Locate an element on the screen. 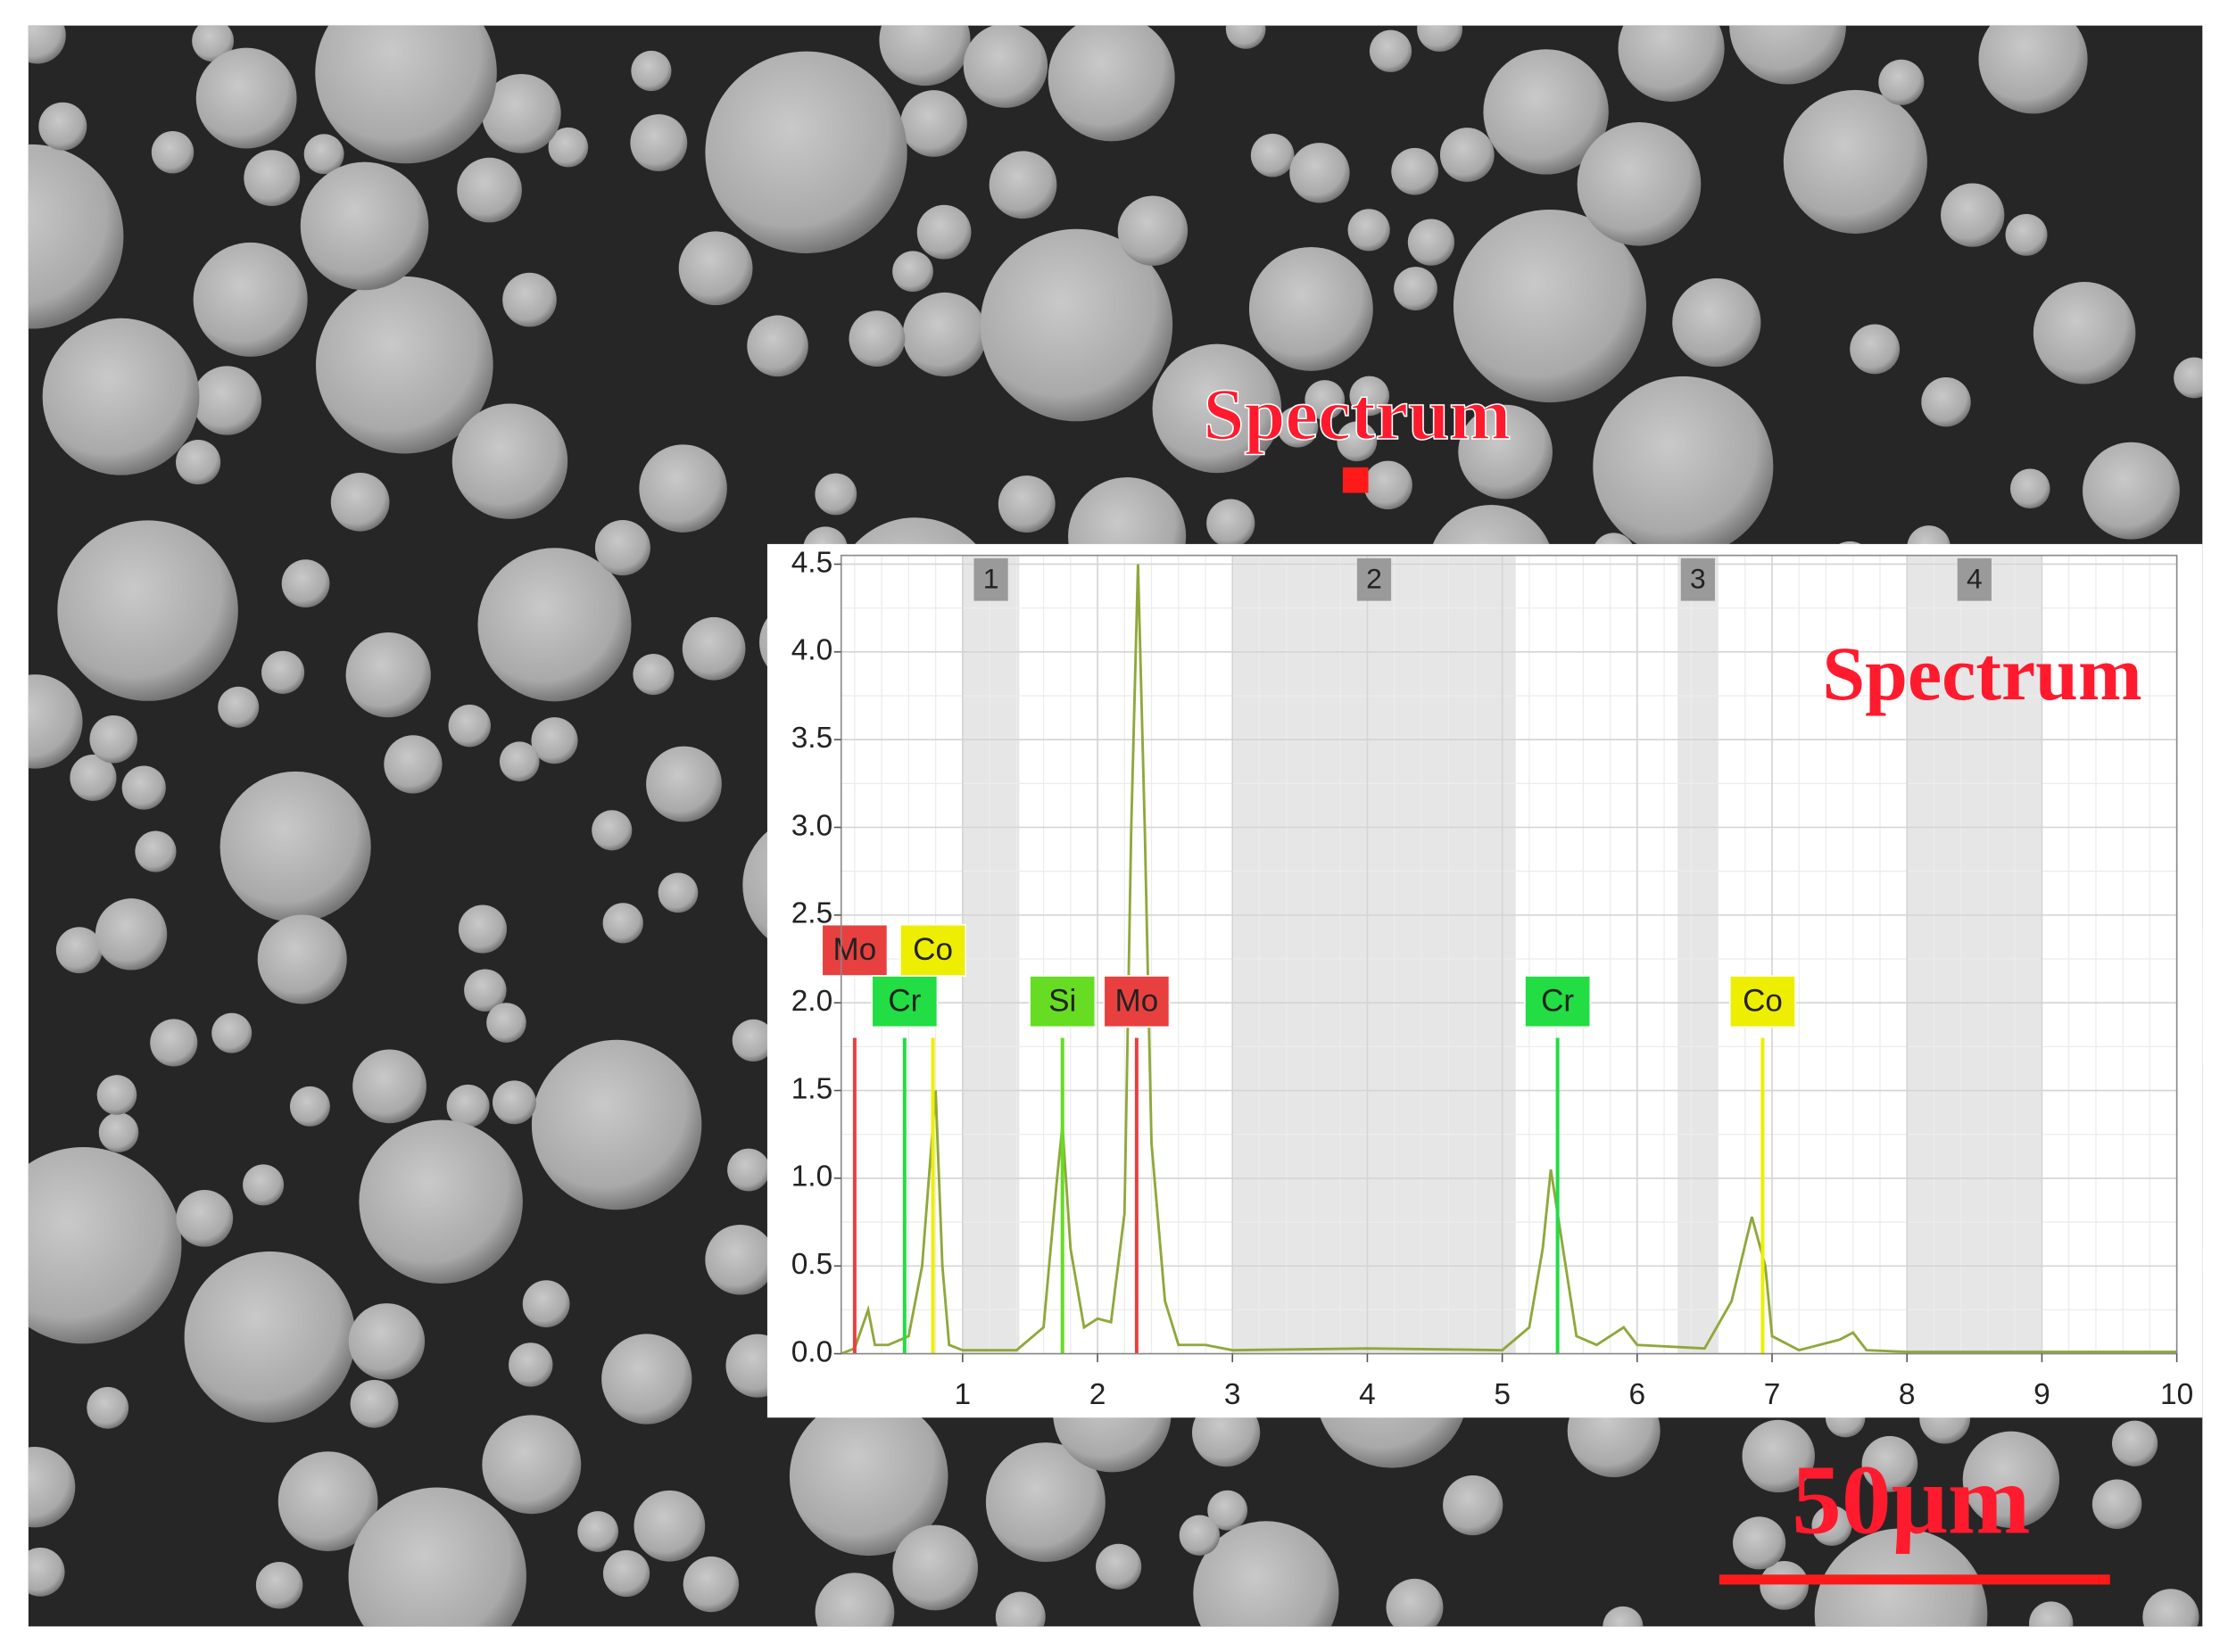 Image resolution: width=2228 pixels, height=1652 pixels. x-tick-label: 1 is located at coordinates (963, 1394).